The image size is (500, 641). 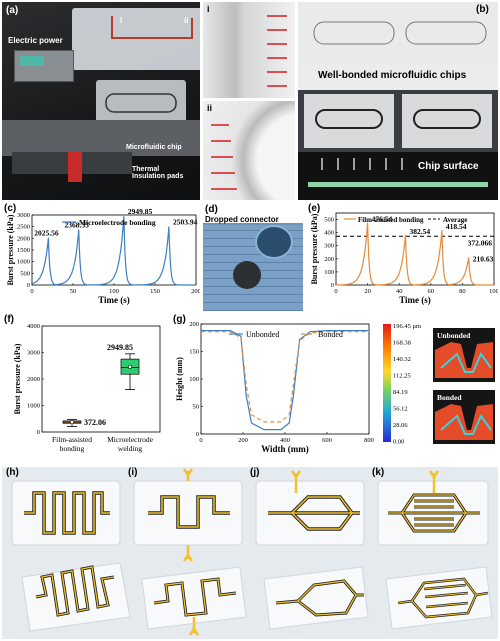 What do you see at coordinates (31, 291) in the screenshot?
I see `chart-c-xtick-label: 0` at bounding box center [31, 291].